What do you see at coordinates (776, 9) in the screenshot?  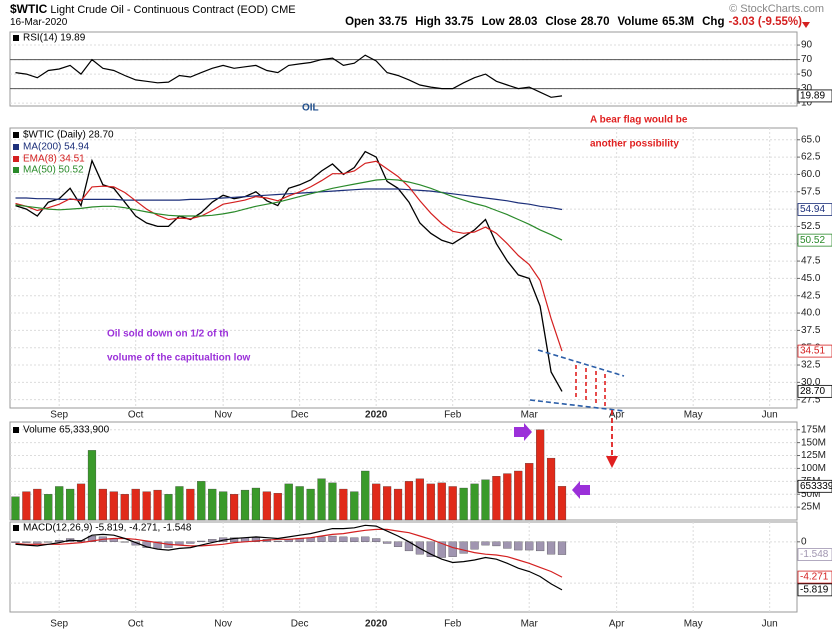 I see `credit: © StockCharts.com` at bounding box center [776, 9].